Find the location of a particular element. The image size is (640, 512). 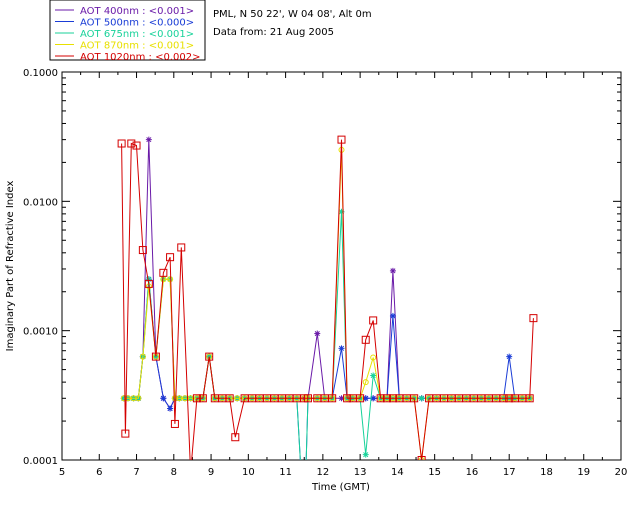

legend-label: AOT 500nm : <0.000> is located at coordinates (137, 23).